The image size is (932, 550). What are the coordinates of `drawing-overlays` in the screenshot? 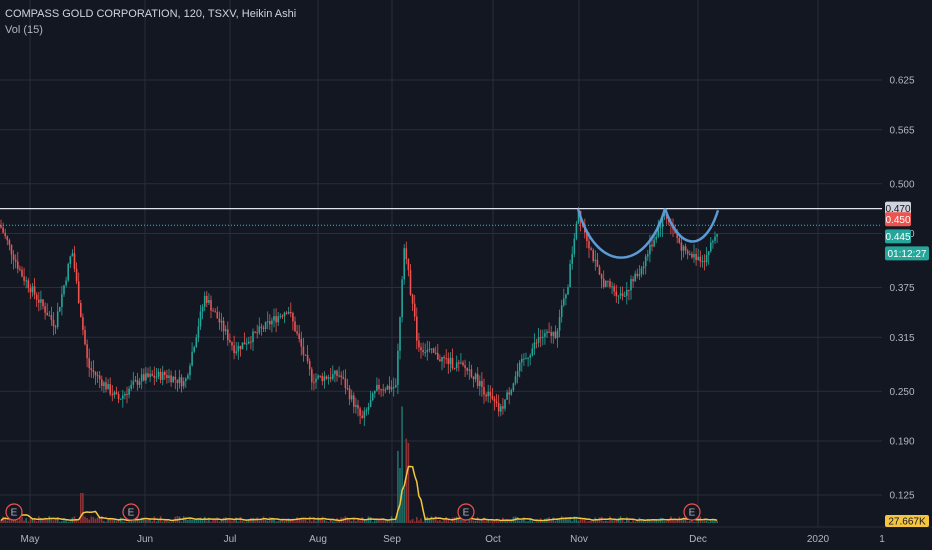 It's located at (441, 233).